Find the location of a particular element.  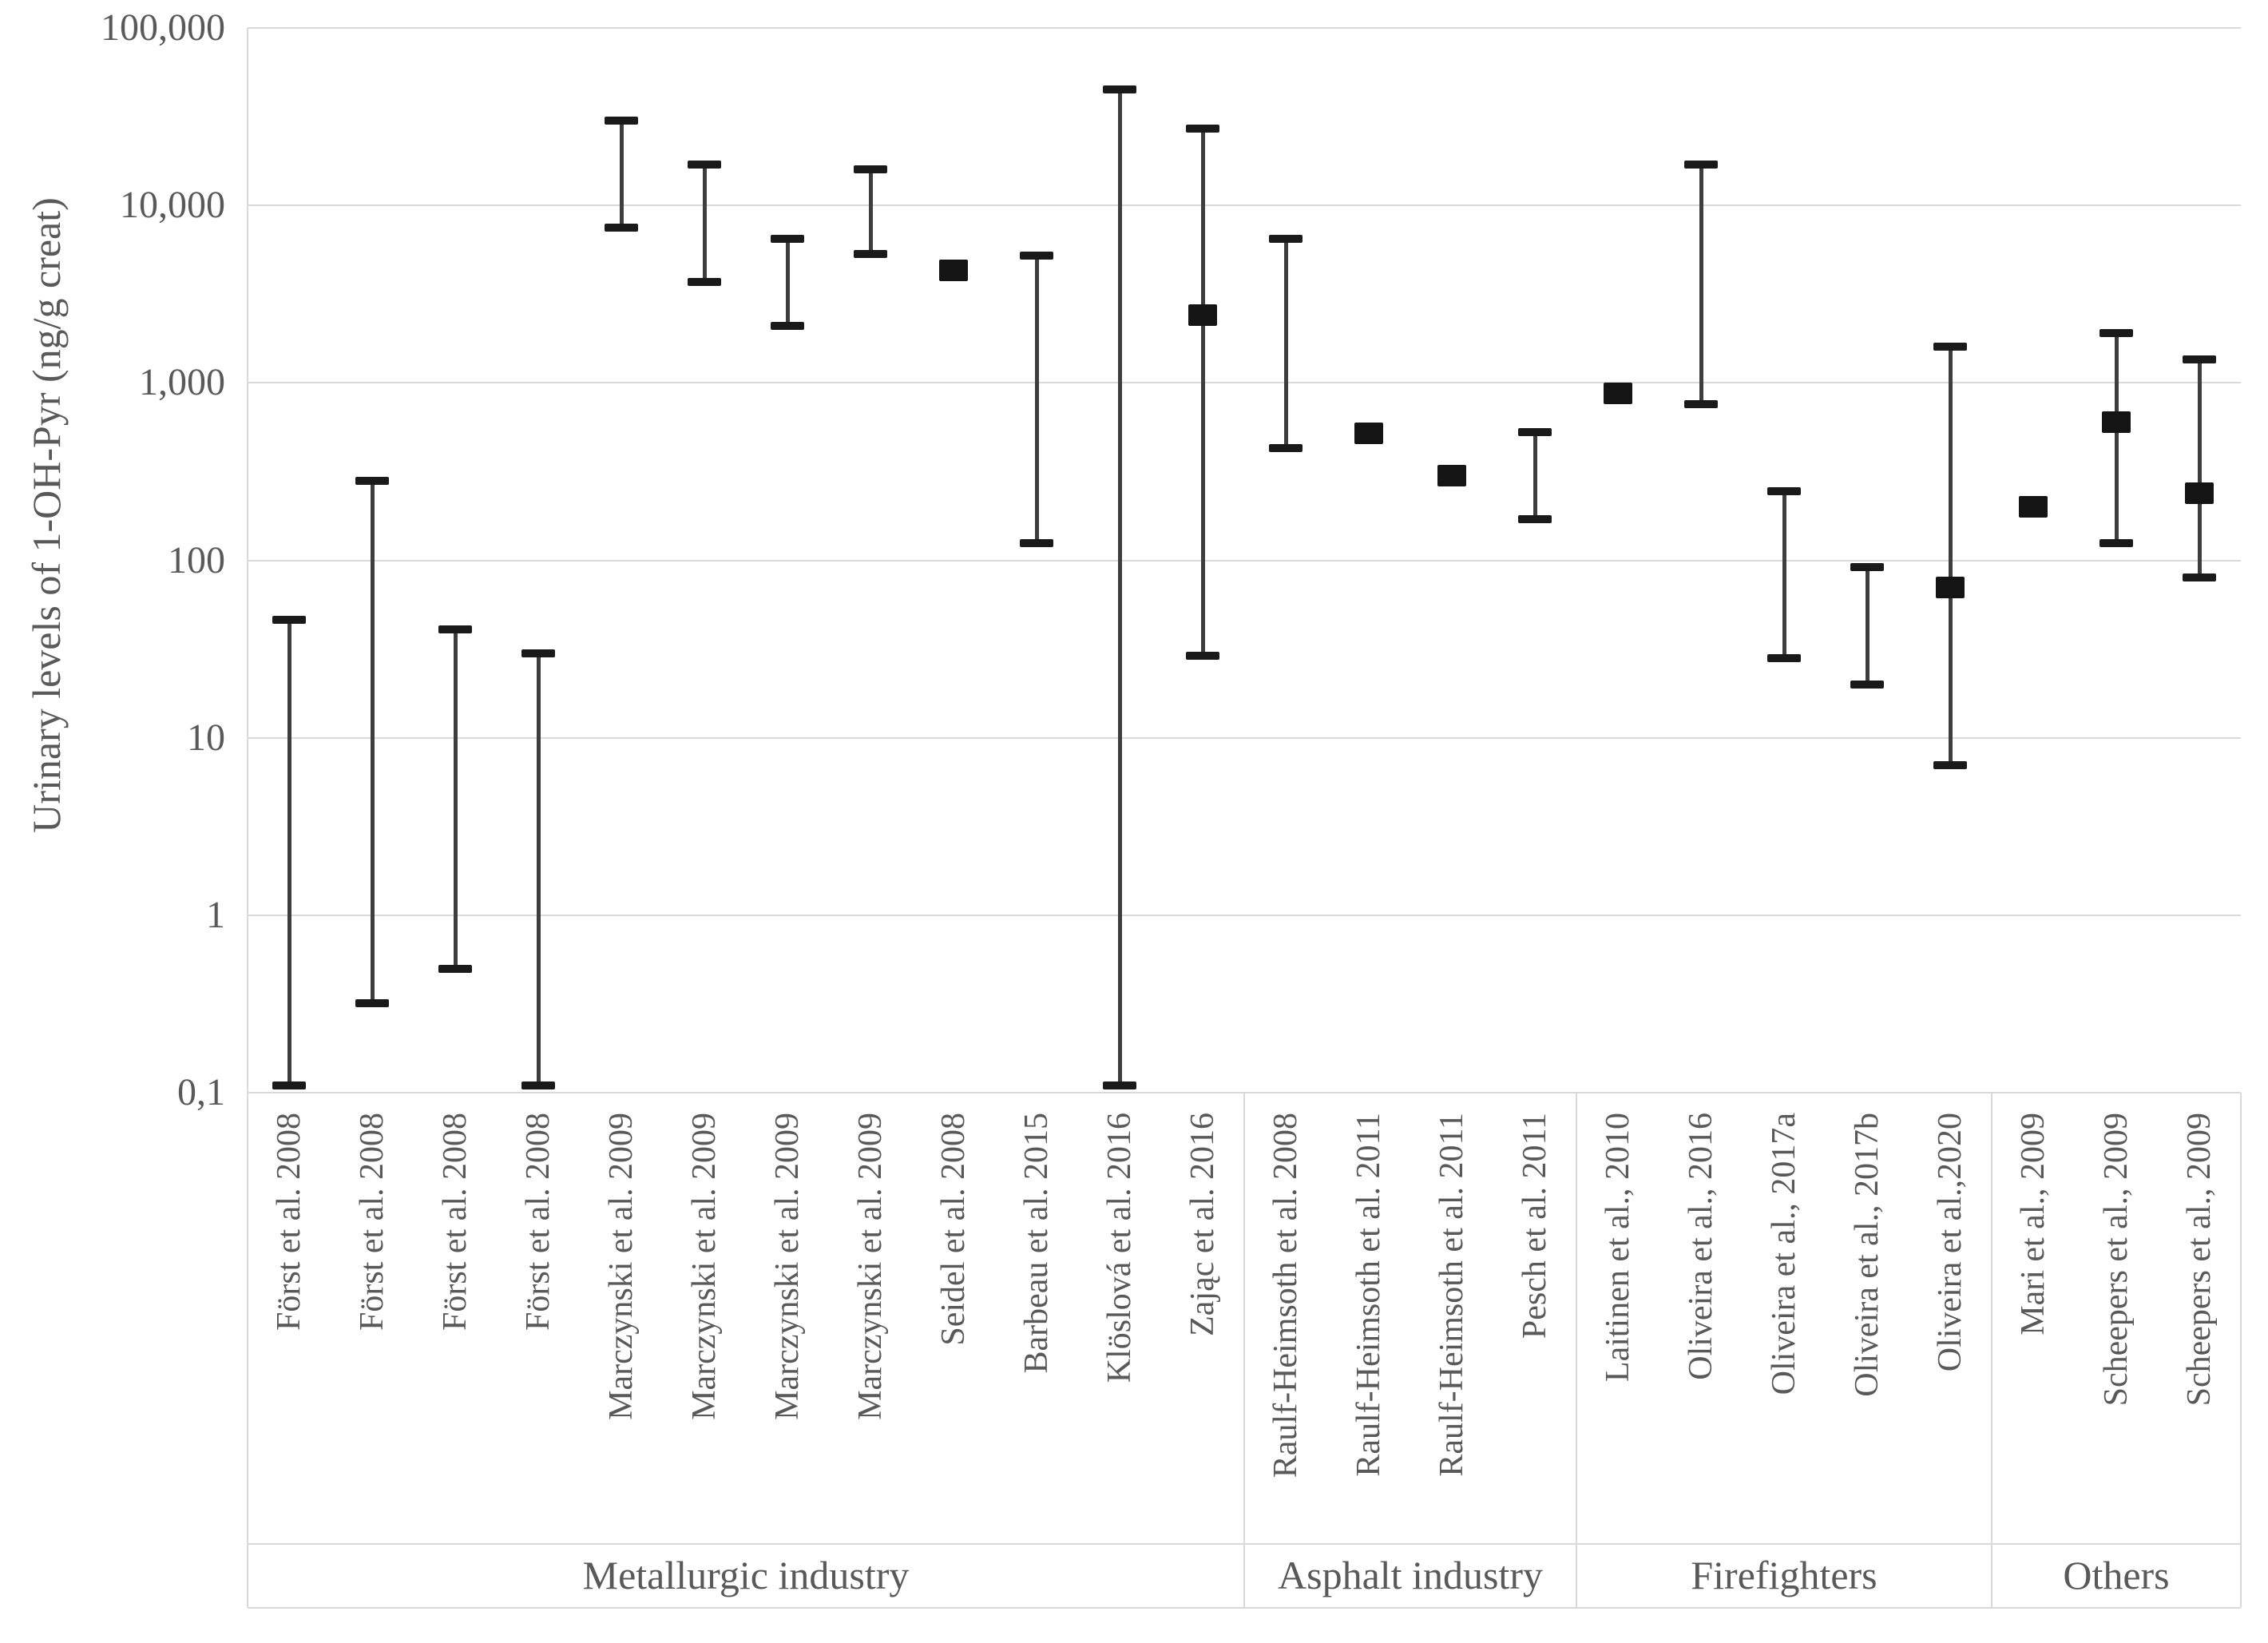

group-label: Metallurgic industry is located at coordinates (746, 1575).